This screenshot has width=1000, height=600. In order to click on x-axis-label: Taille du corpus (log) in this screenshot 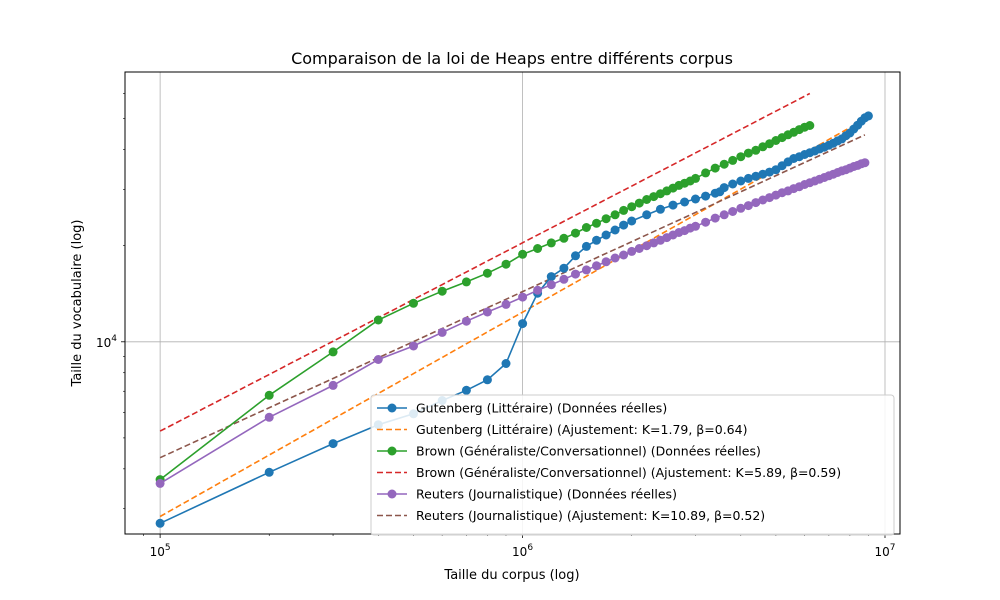, I will do `click(511, 575)`.